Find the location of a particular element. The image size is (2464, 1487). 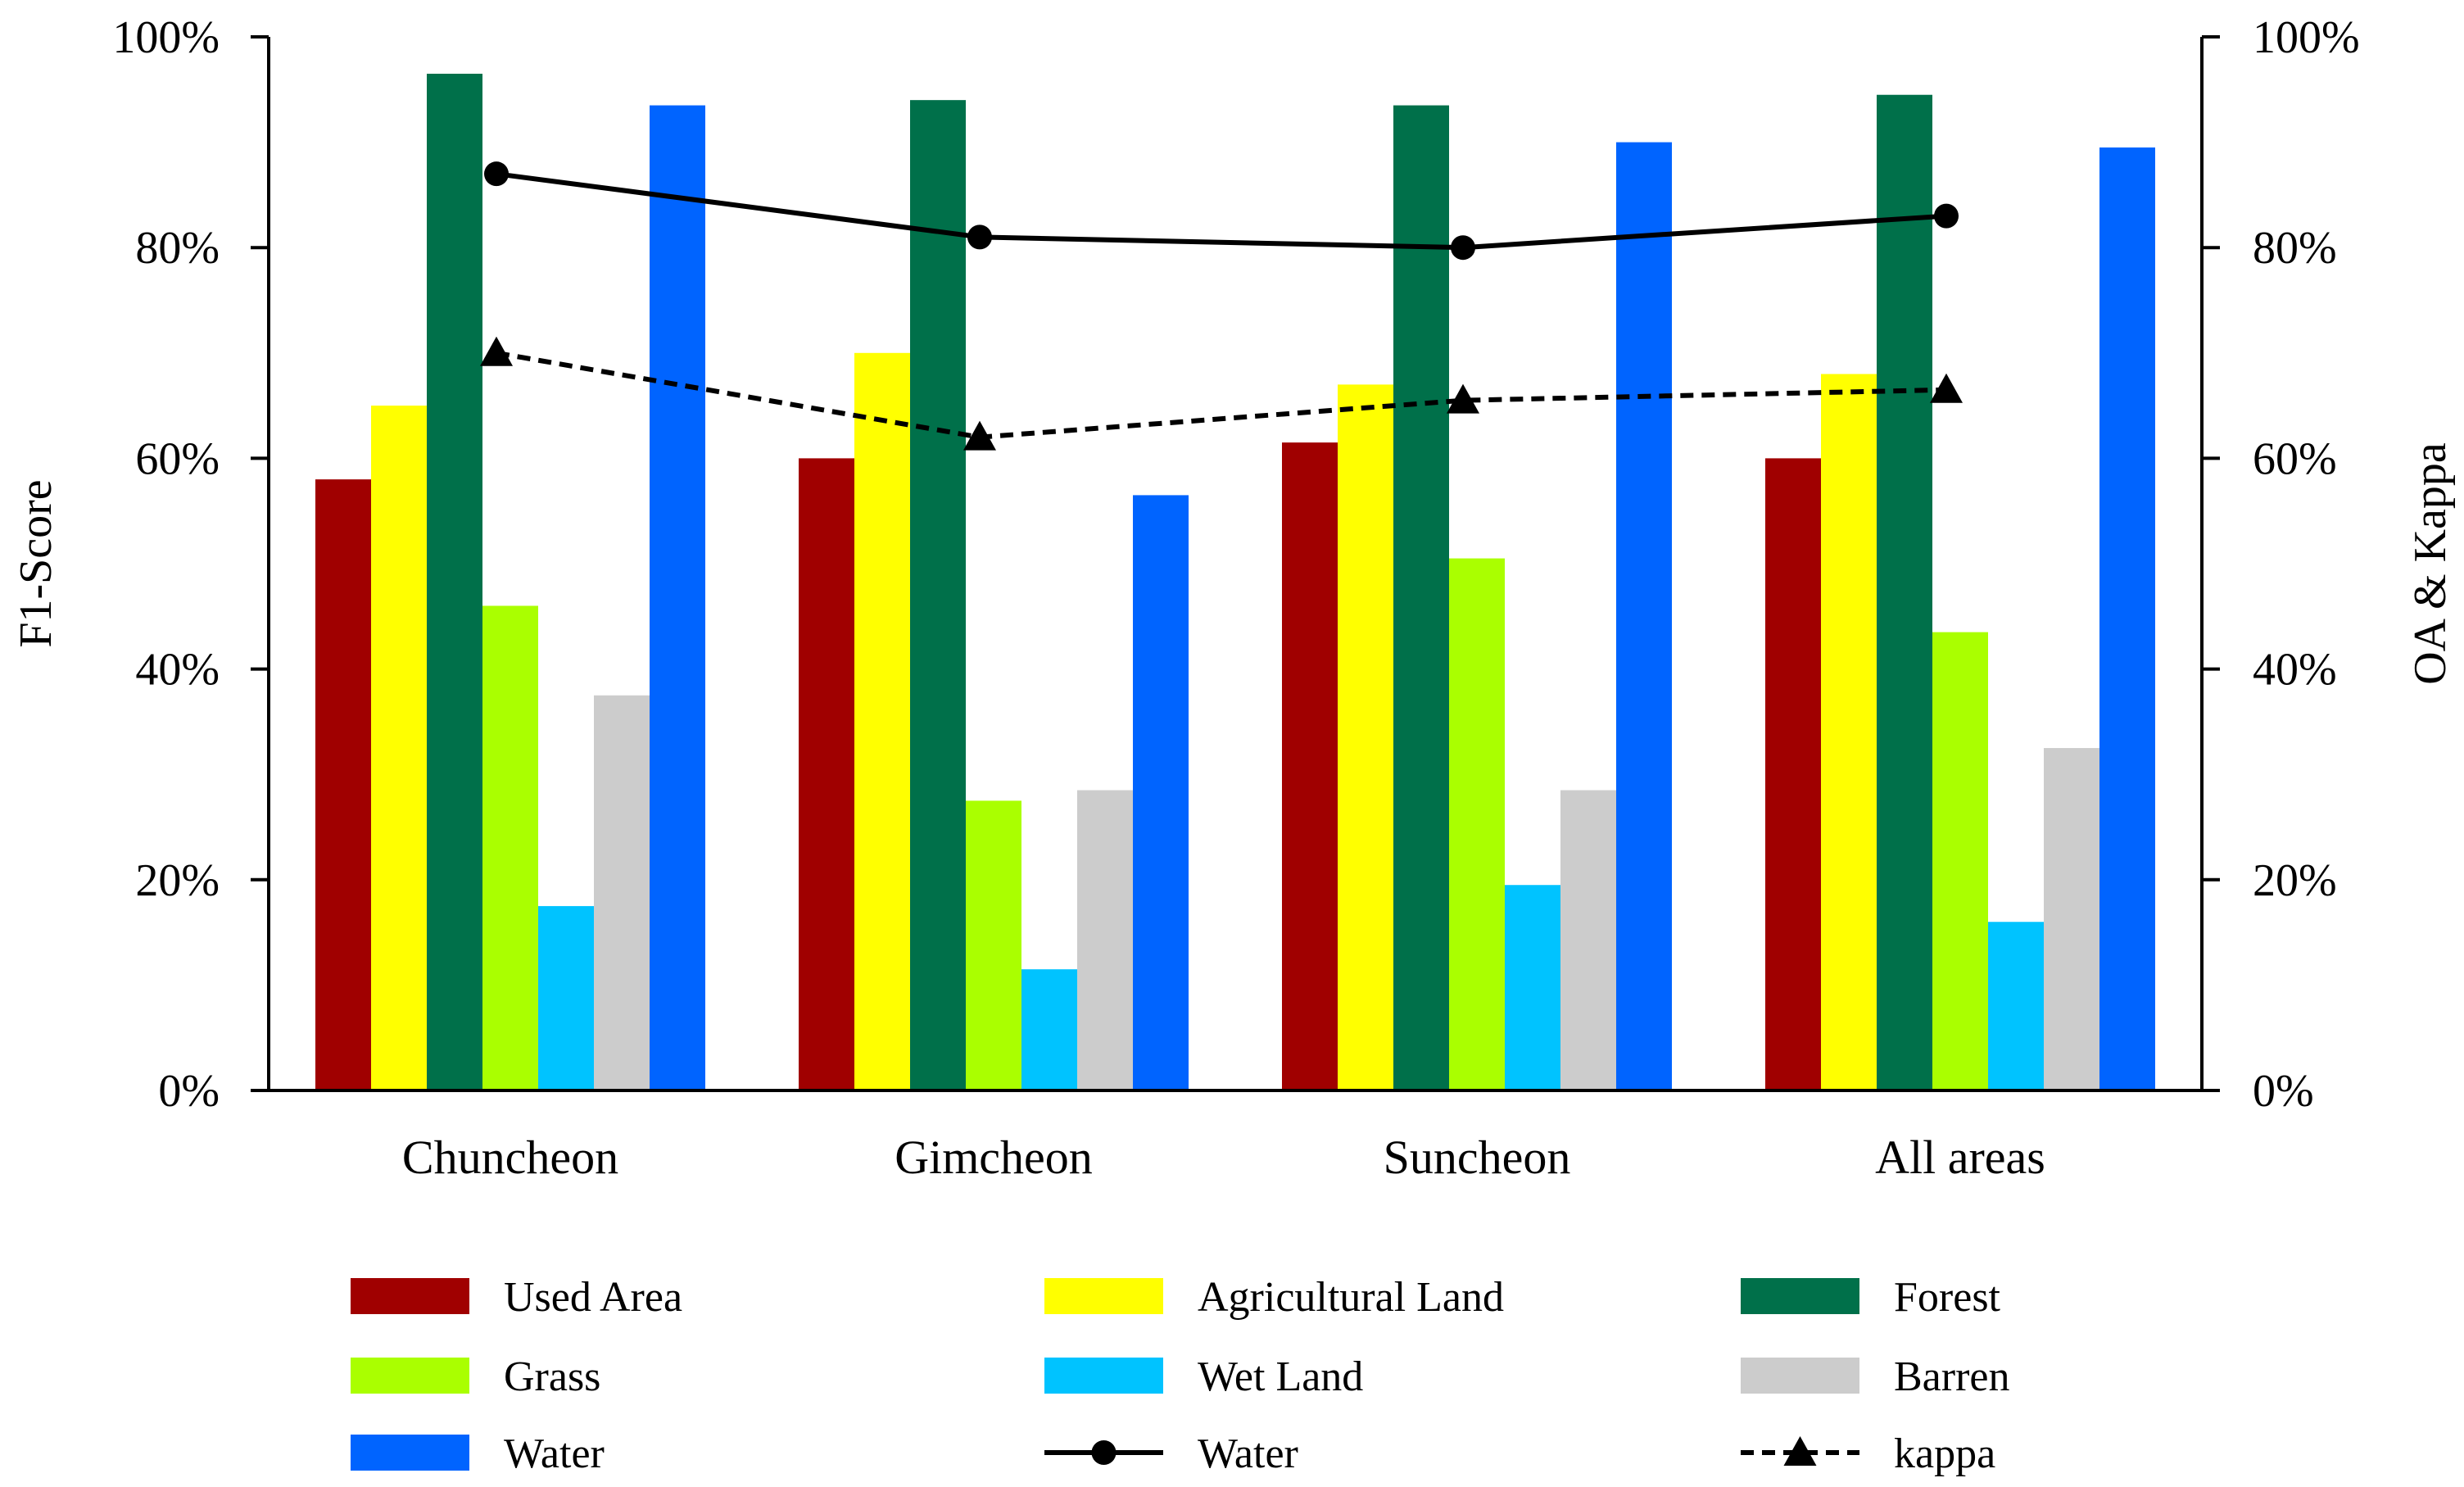

y2-axis-title: OA & Kappa is located at coordinates (2430, 563).